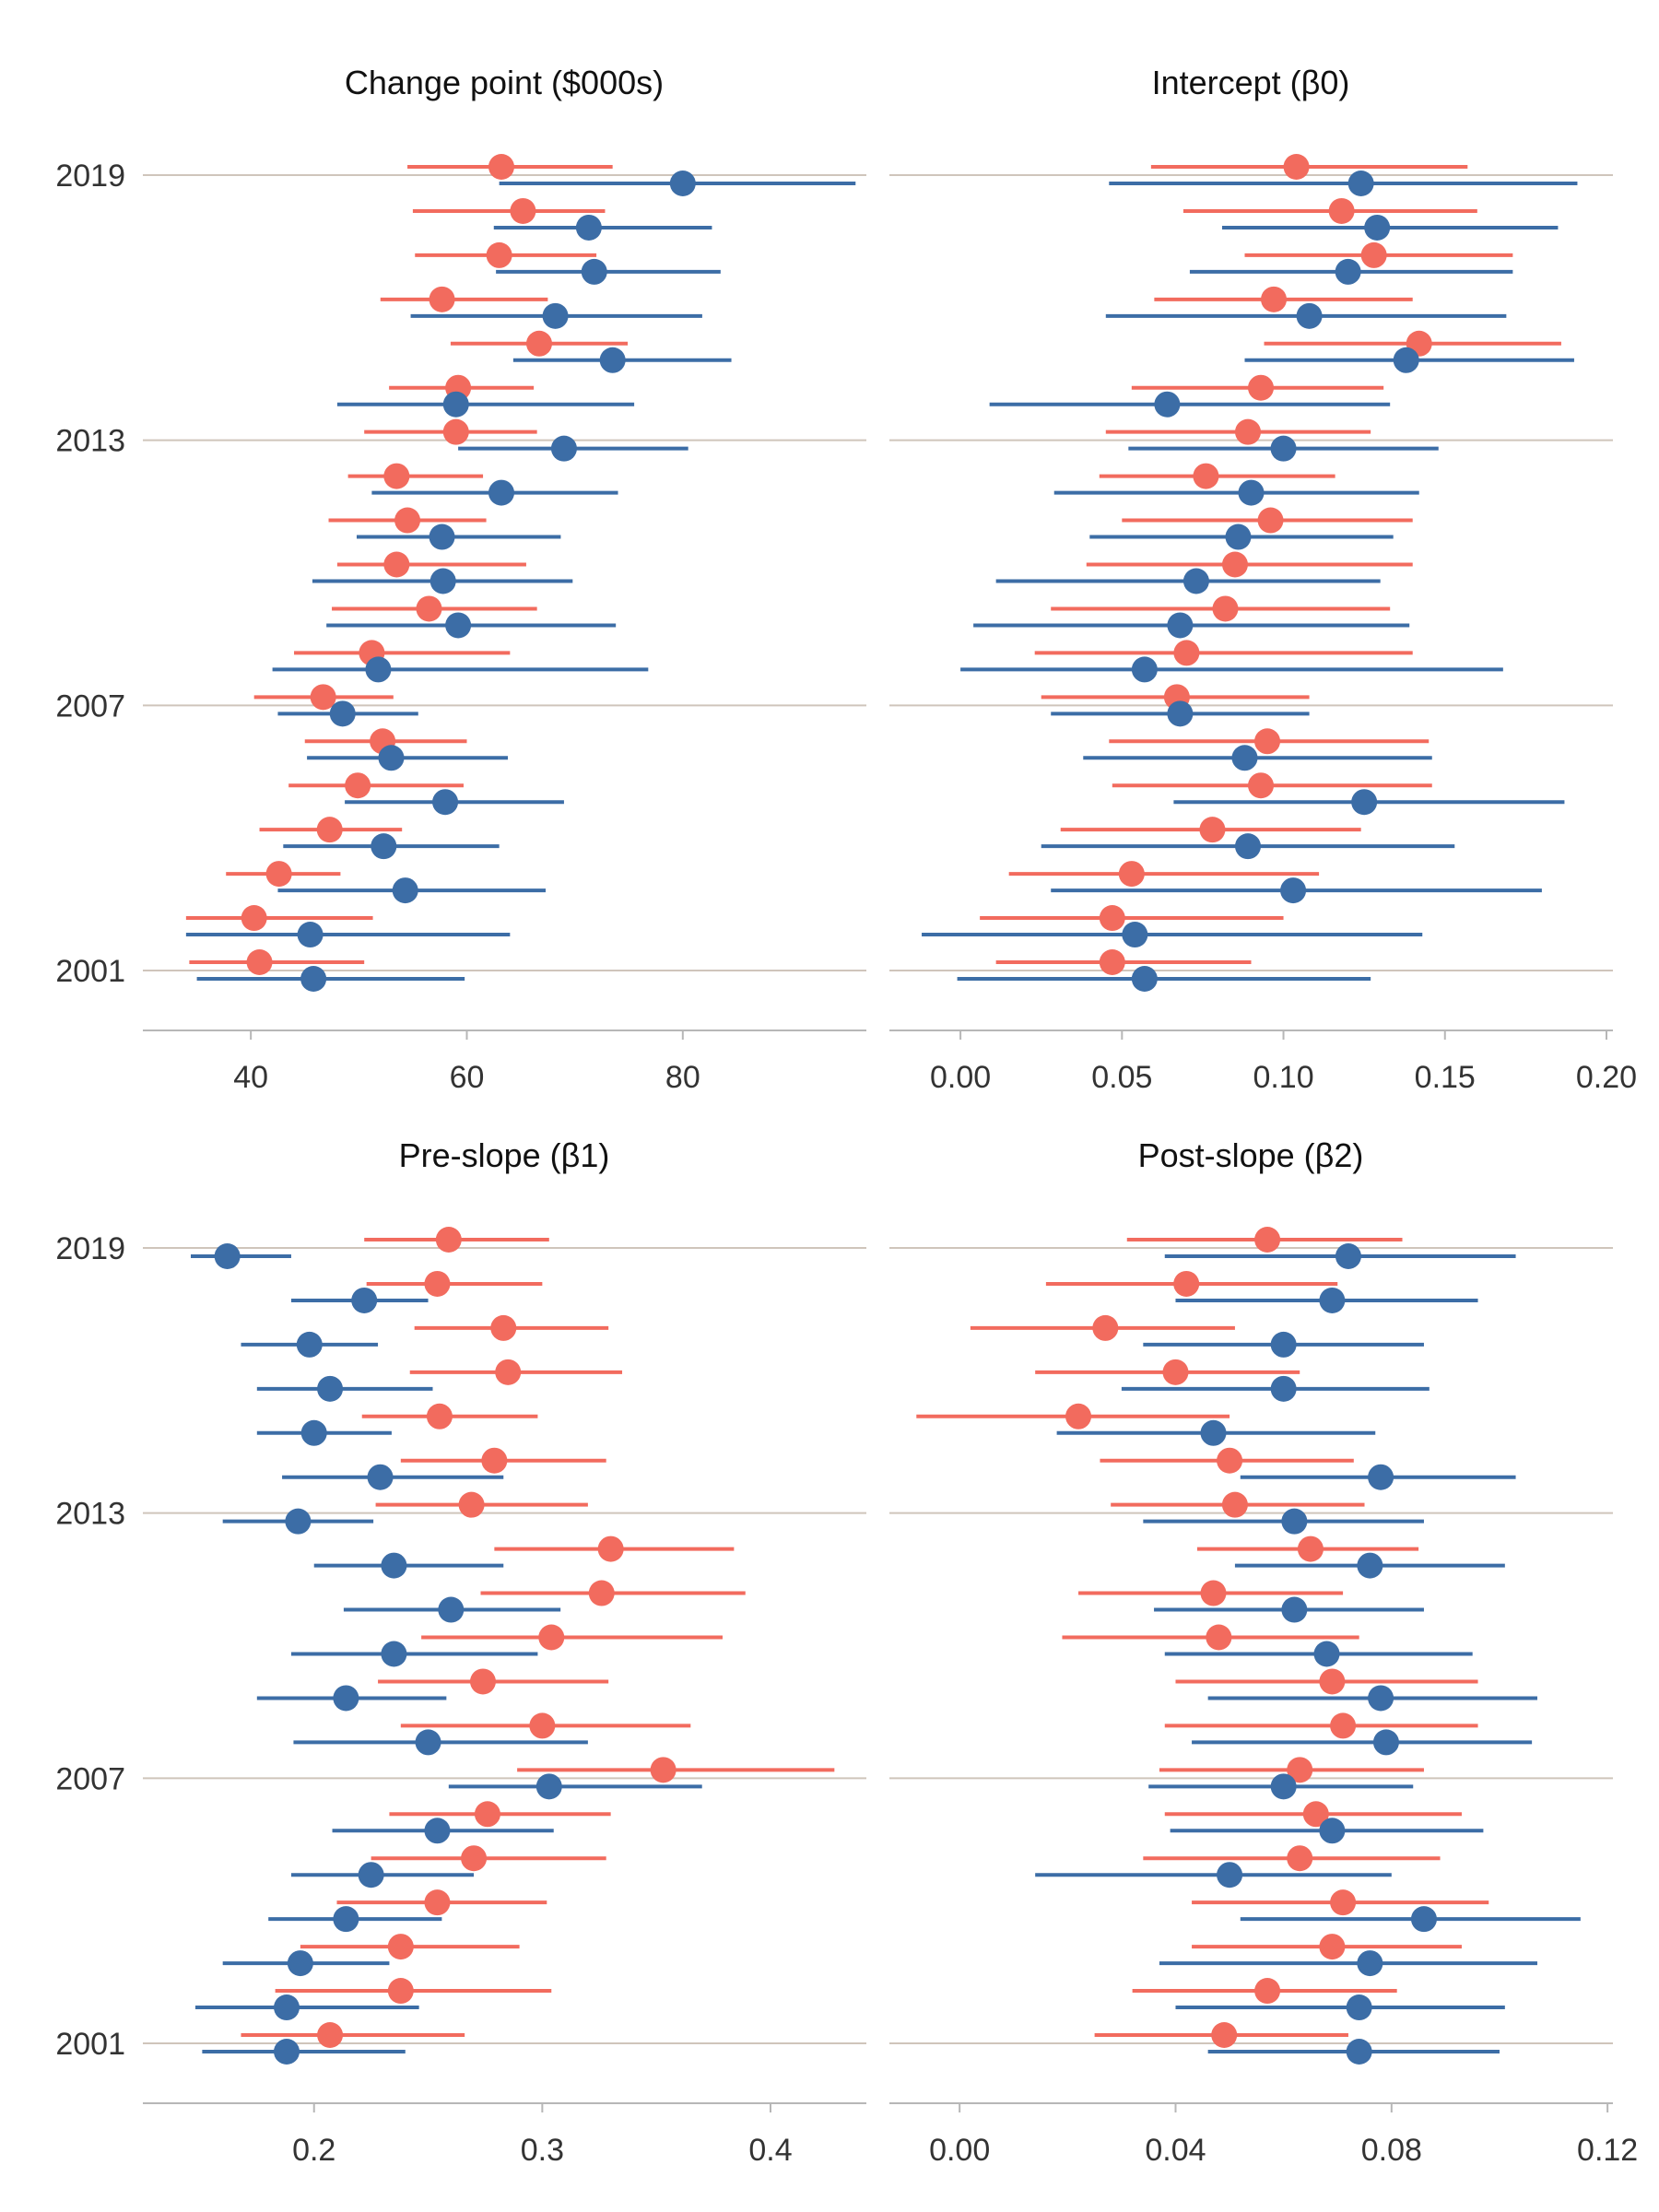 This screenshot has height=2212, width=1659. I want to click on x-tick-label: 0.2, so click(313, 2150).